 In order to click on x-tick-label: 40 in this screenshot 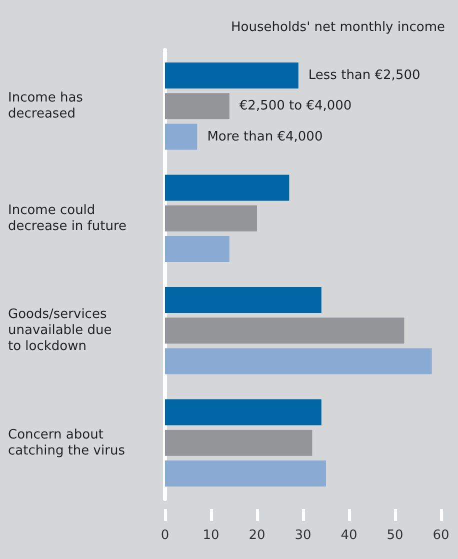, I will do `click(349, 535)`.